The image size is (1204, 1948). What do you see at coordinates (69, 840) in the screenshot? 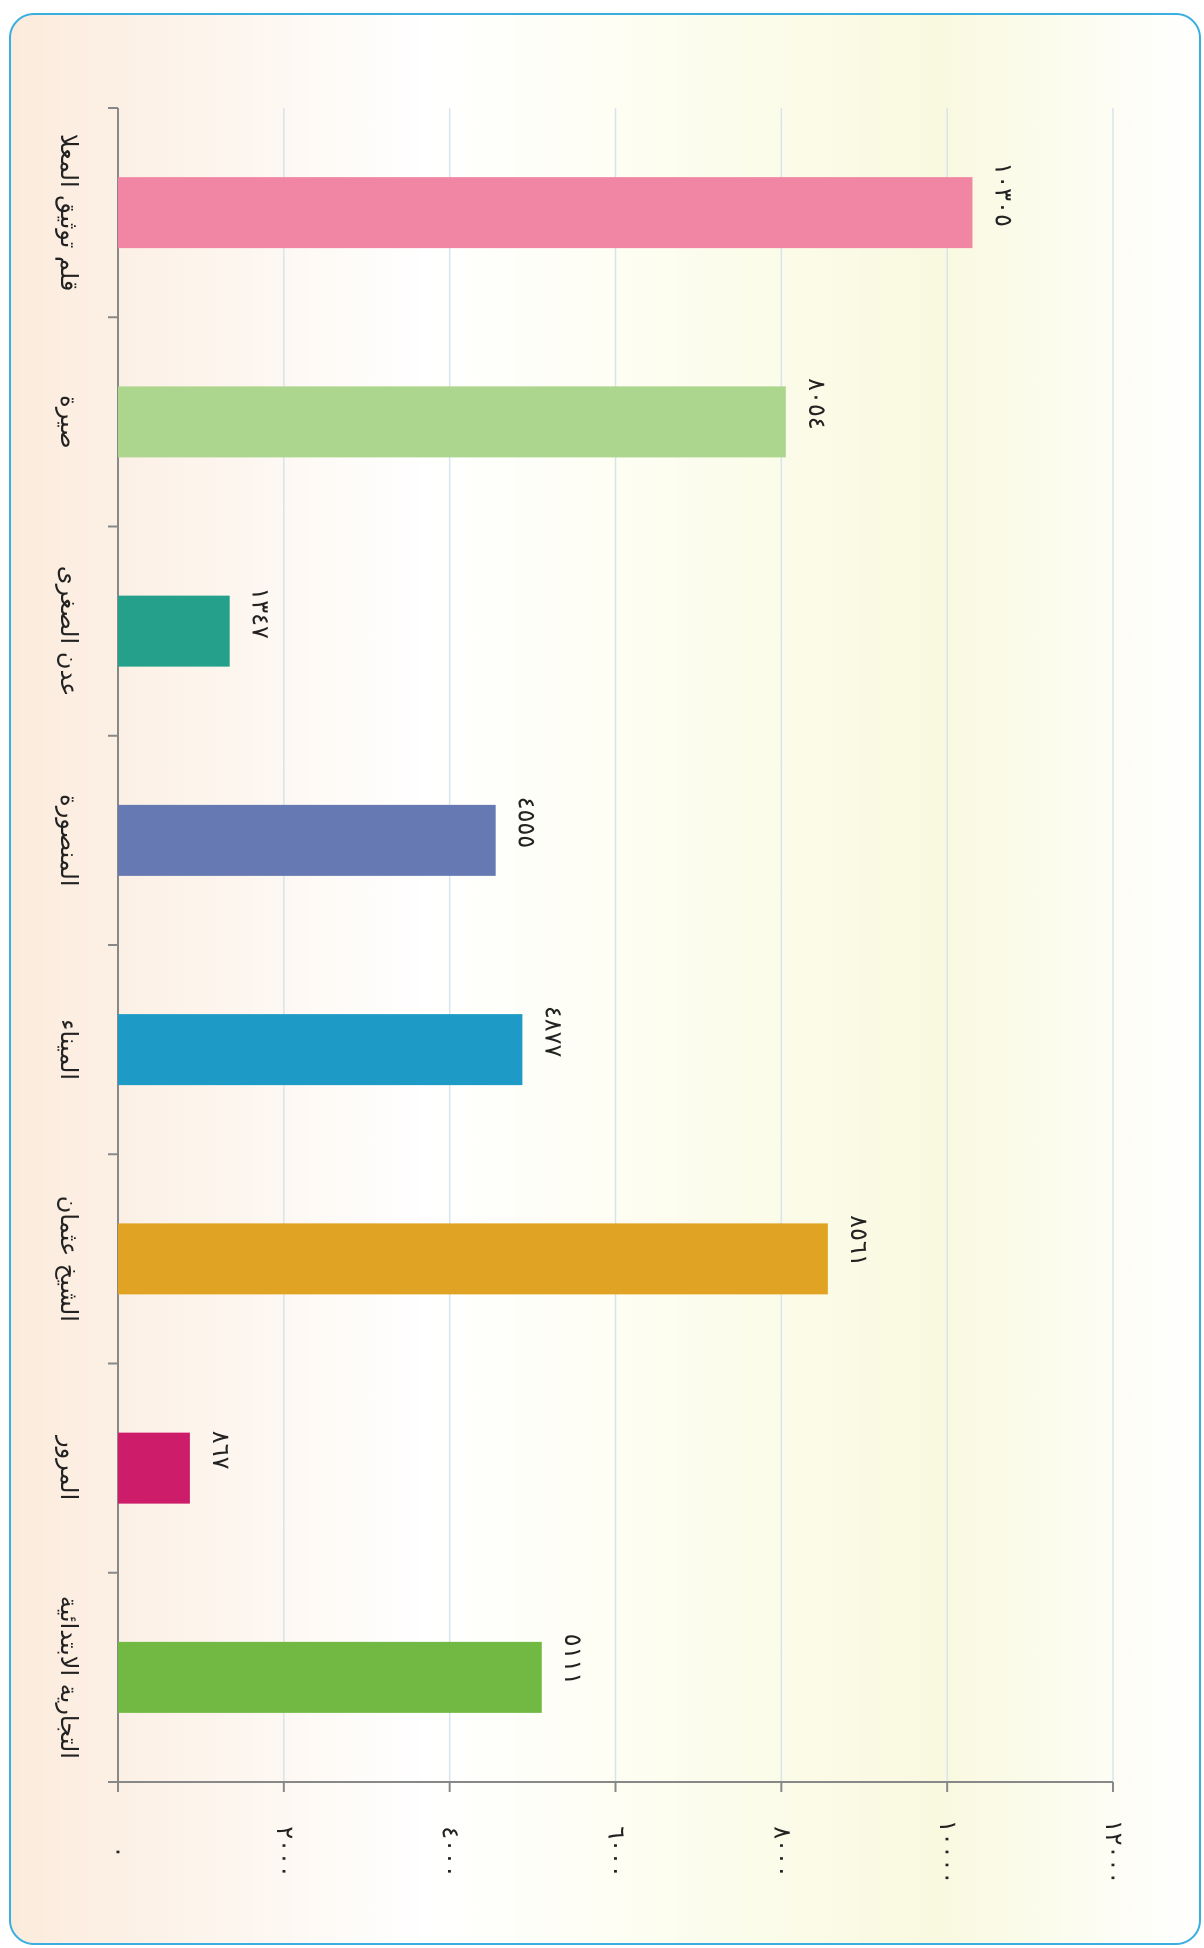
I see `y-tick-label: المنصورة` at bounding box center [69, 840].